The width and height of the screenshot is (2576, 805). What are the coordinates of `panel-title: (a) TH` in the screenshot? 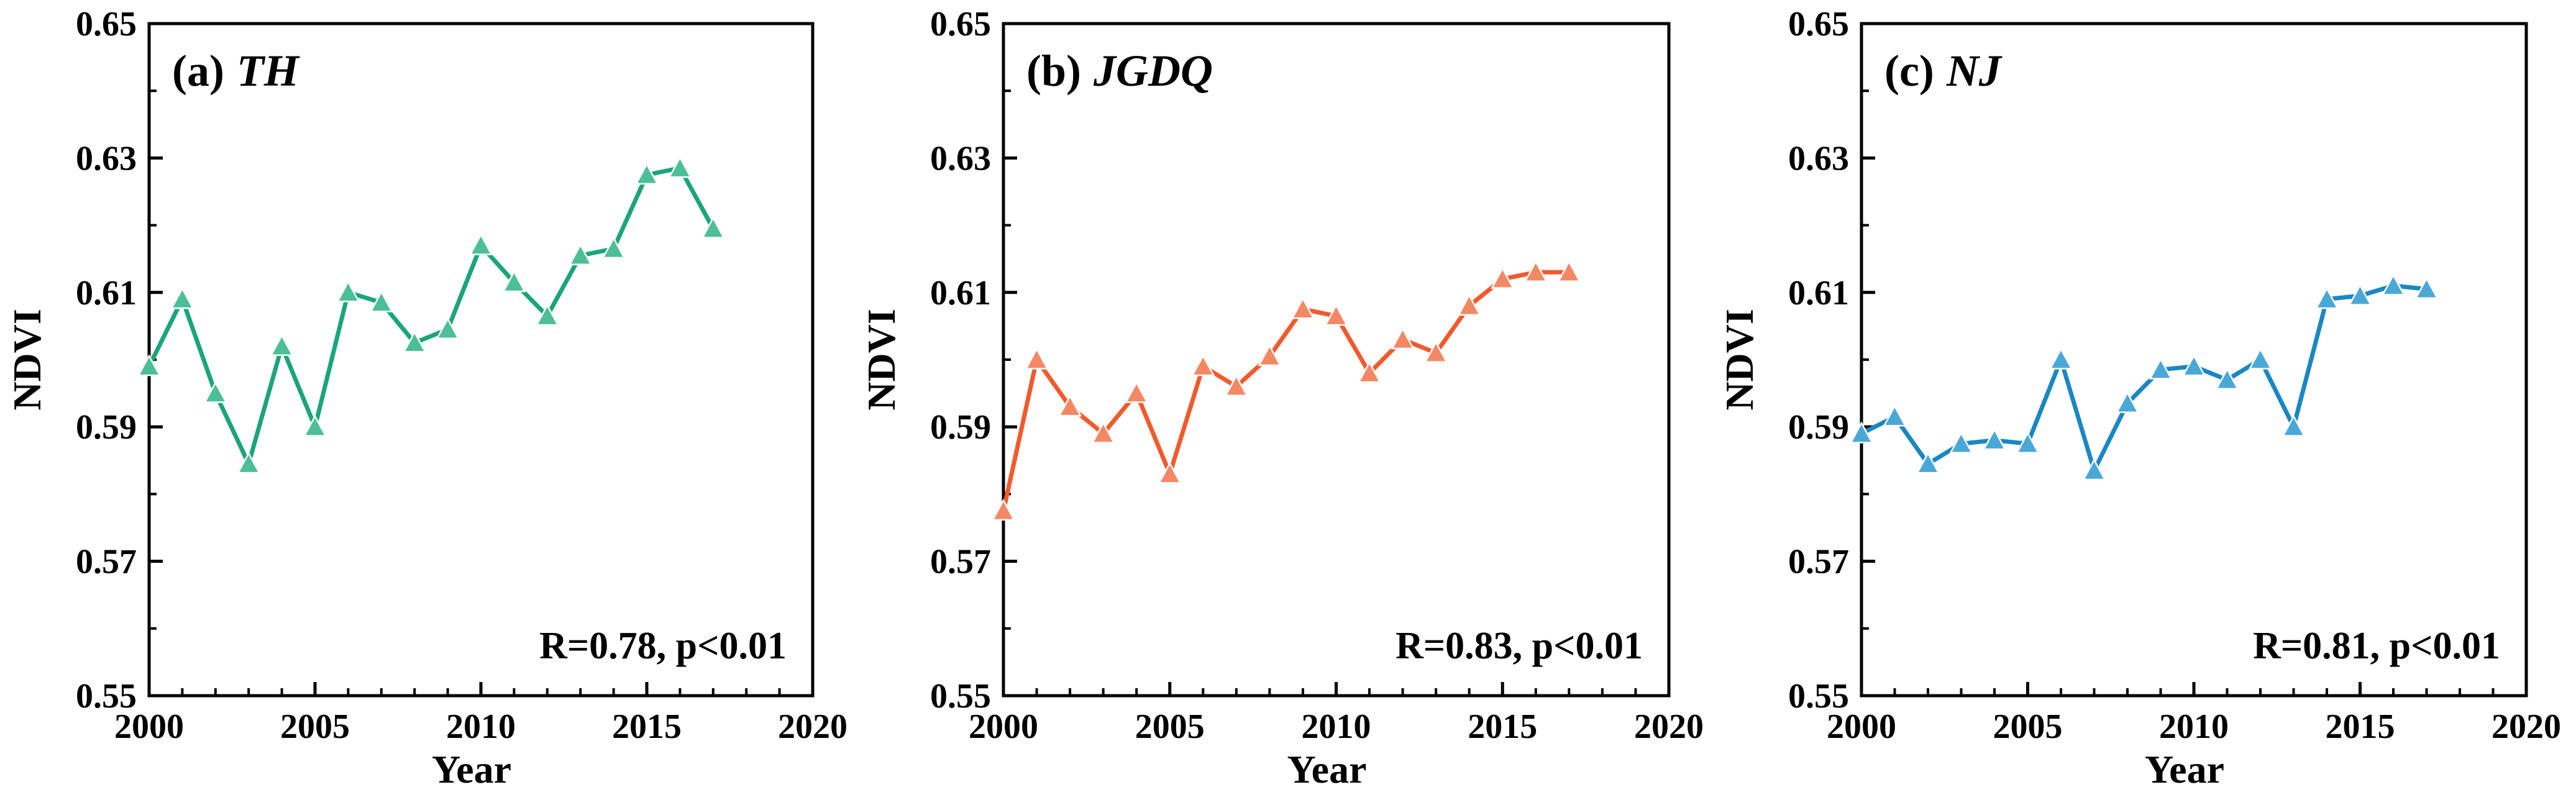 It's located at (236, 71).